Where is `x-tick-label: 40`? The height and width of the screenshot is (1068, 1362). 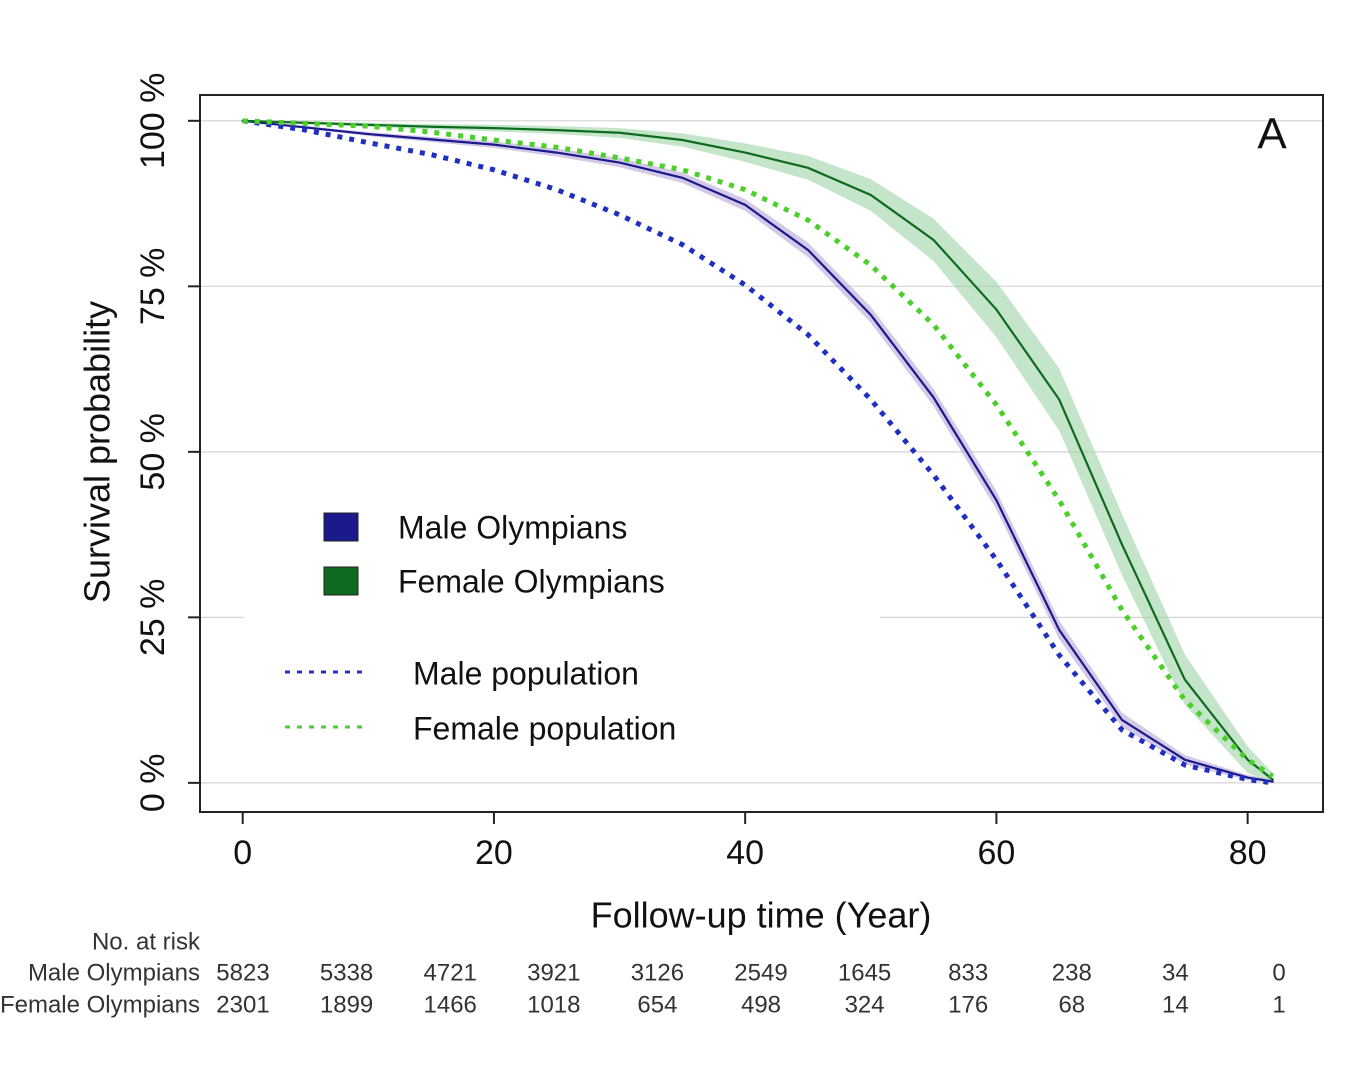 x-tick-label: 40 is located at coordinates (745, 853).